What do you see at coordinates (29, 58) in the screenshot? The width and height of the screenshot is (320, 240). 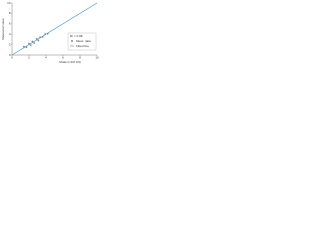 I see `x-tick-label: 2` at bounding box center [29, 58].